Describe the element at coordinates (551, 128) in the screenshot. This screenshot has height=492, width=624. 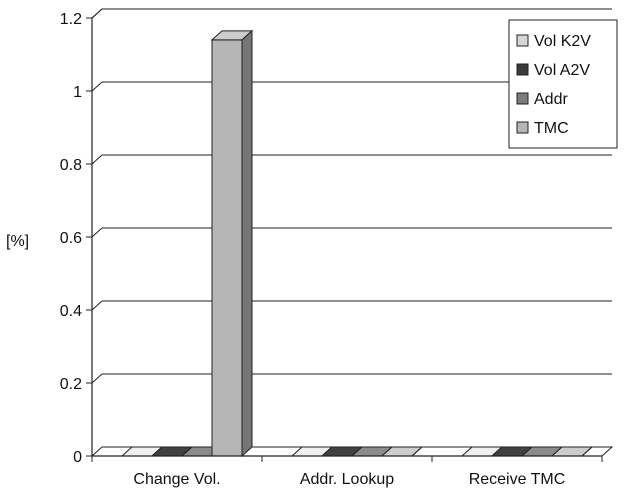
I see `legend-label: TMC` at that location.